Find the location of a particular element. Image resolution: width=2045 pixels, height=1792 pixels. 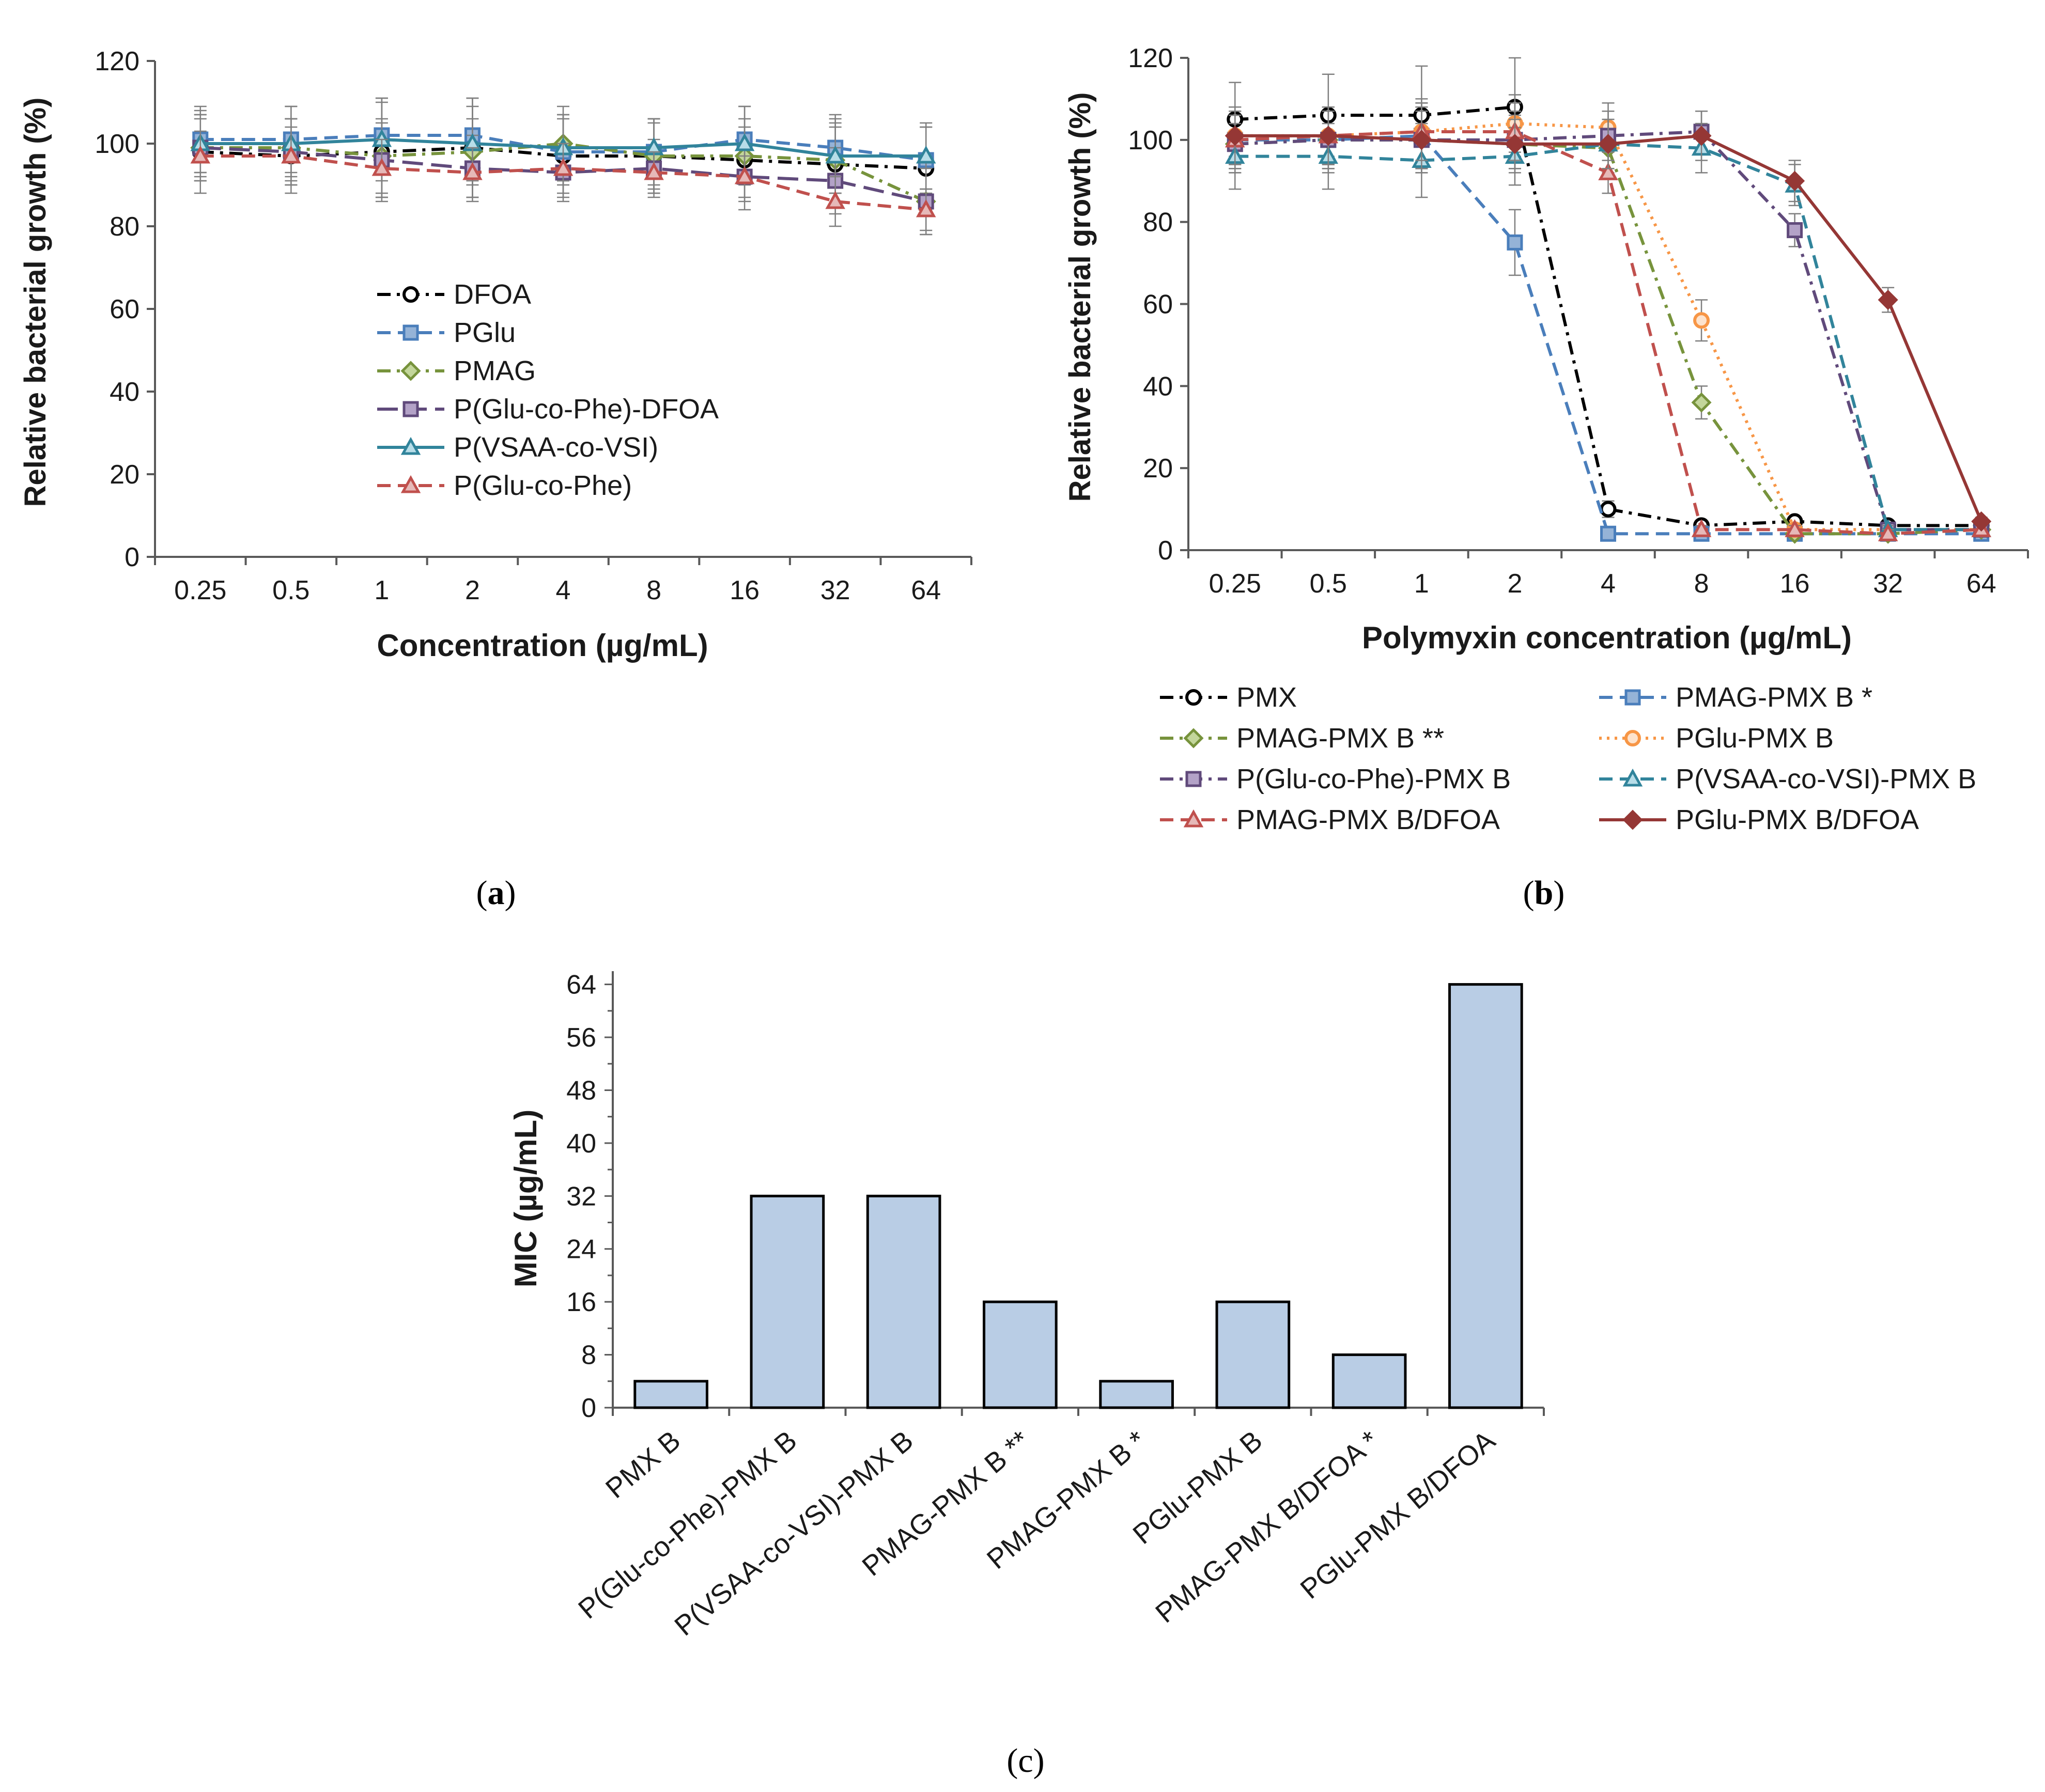

b-xtick-label: 8 is located at coordinates (1702, 584).